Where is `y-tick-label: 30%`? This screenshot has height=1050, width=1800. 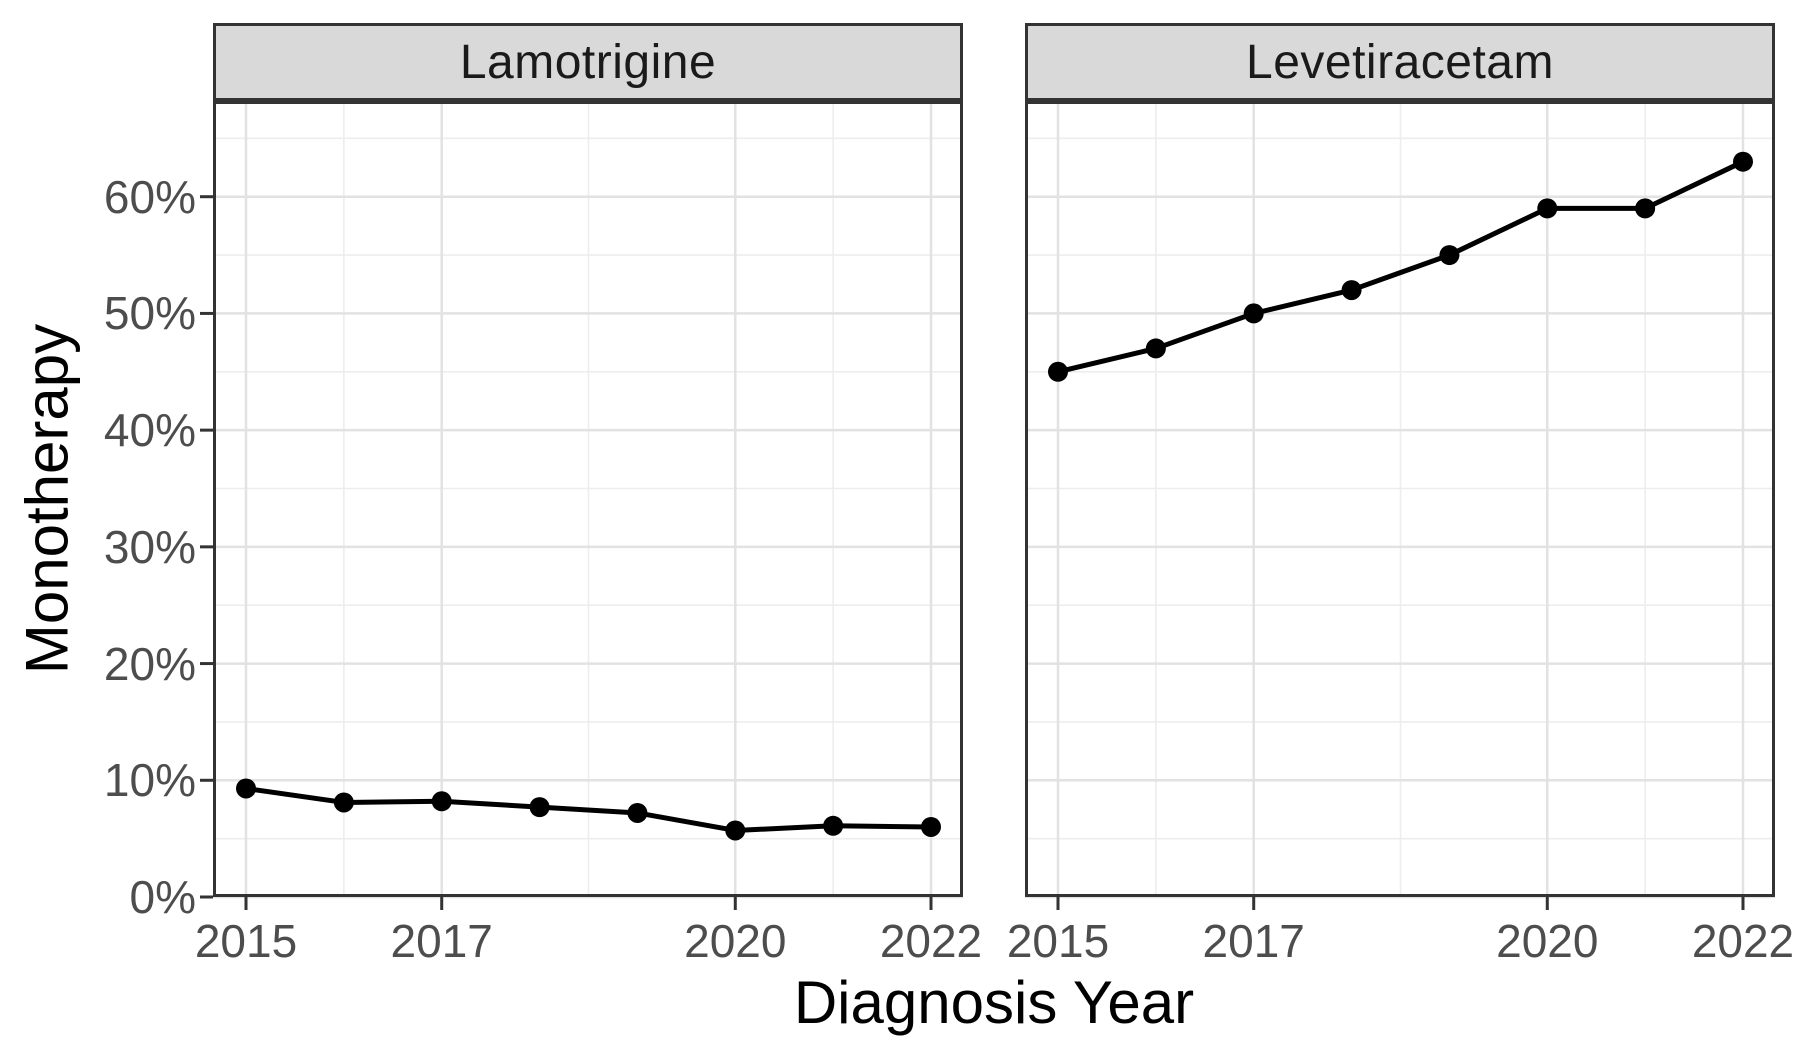
y-tick-label: 30% is located at coordinates (149, 546).